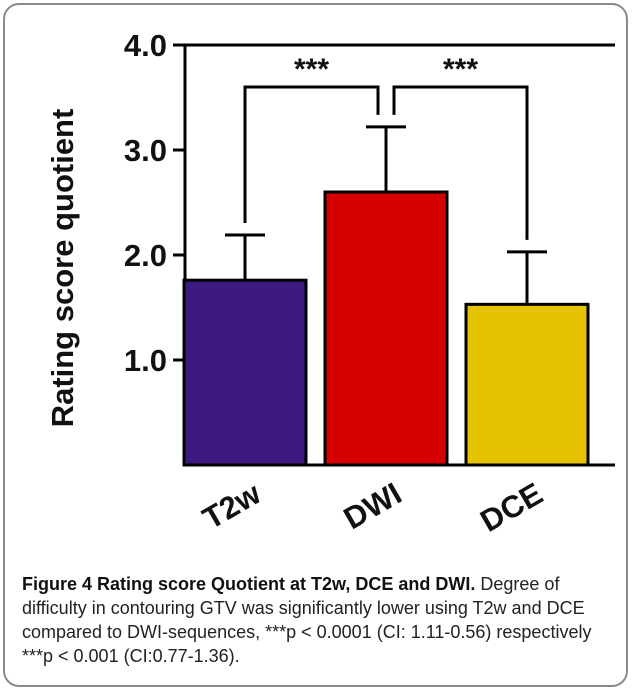  I want to click on y-axis-label: Rating score quotient, so click(62, 268).